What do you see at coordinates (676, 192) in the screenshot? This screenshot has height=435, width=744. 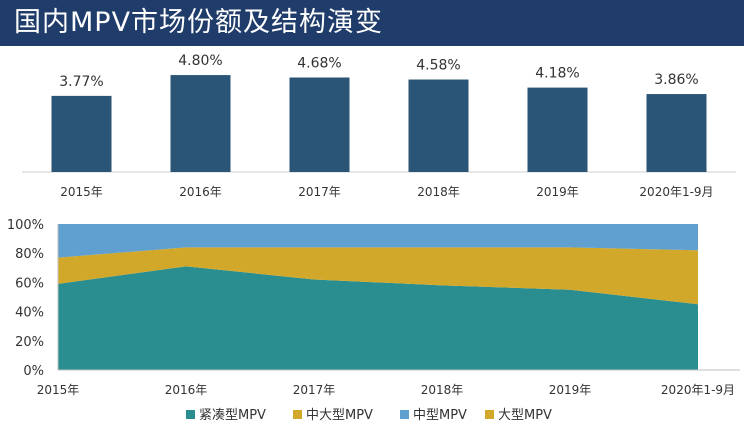 I see `bar-x-tick-label: 2020年1-9月` at bounding box center [676, 192].